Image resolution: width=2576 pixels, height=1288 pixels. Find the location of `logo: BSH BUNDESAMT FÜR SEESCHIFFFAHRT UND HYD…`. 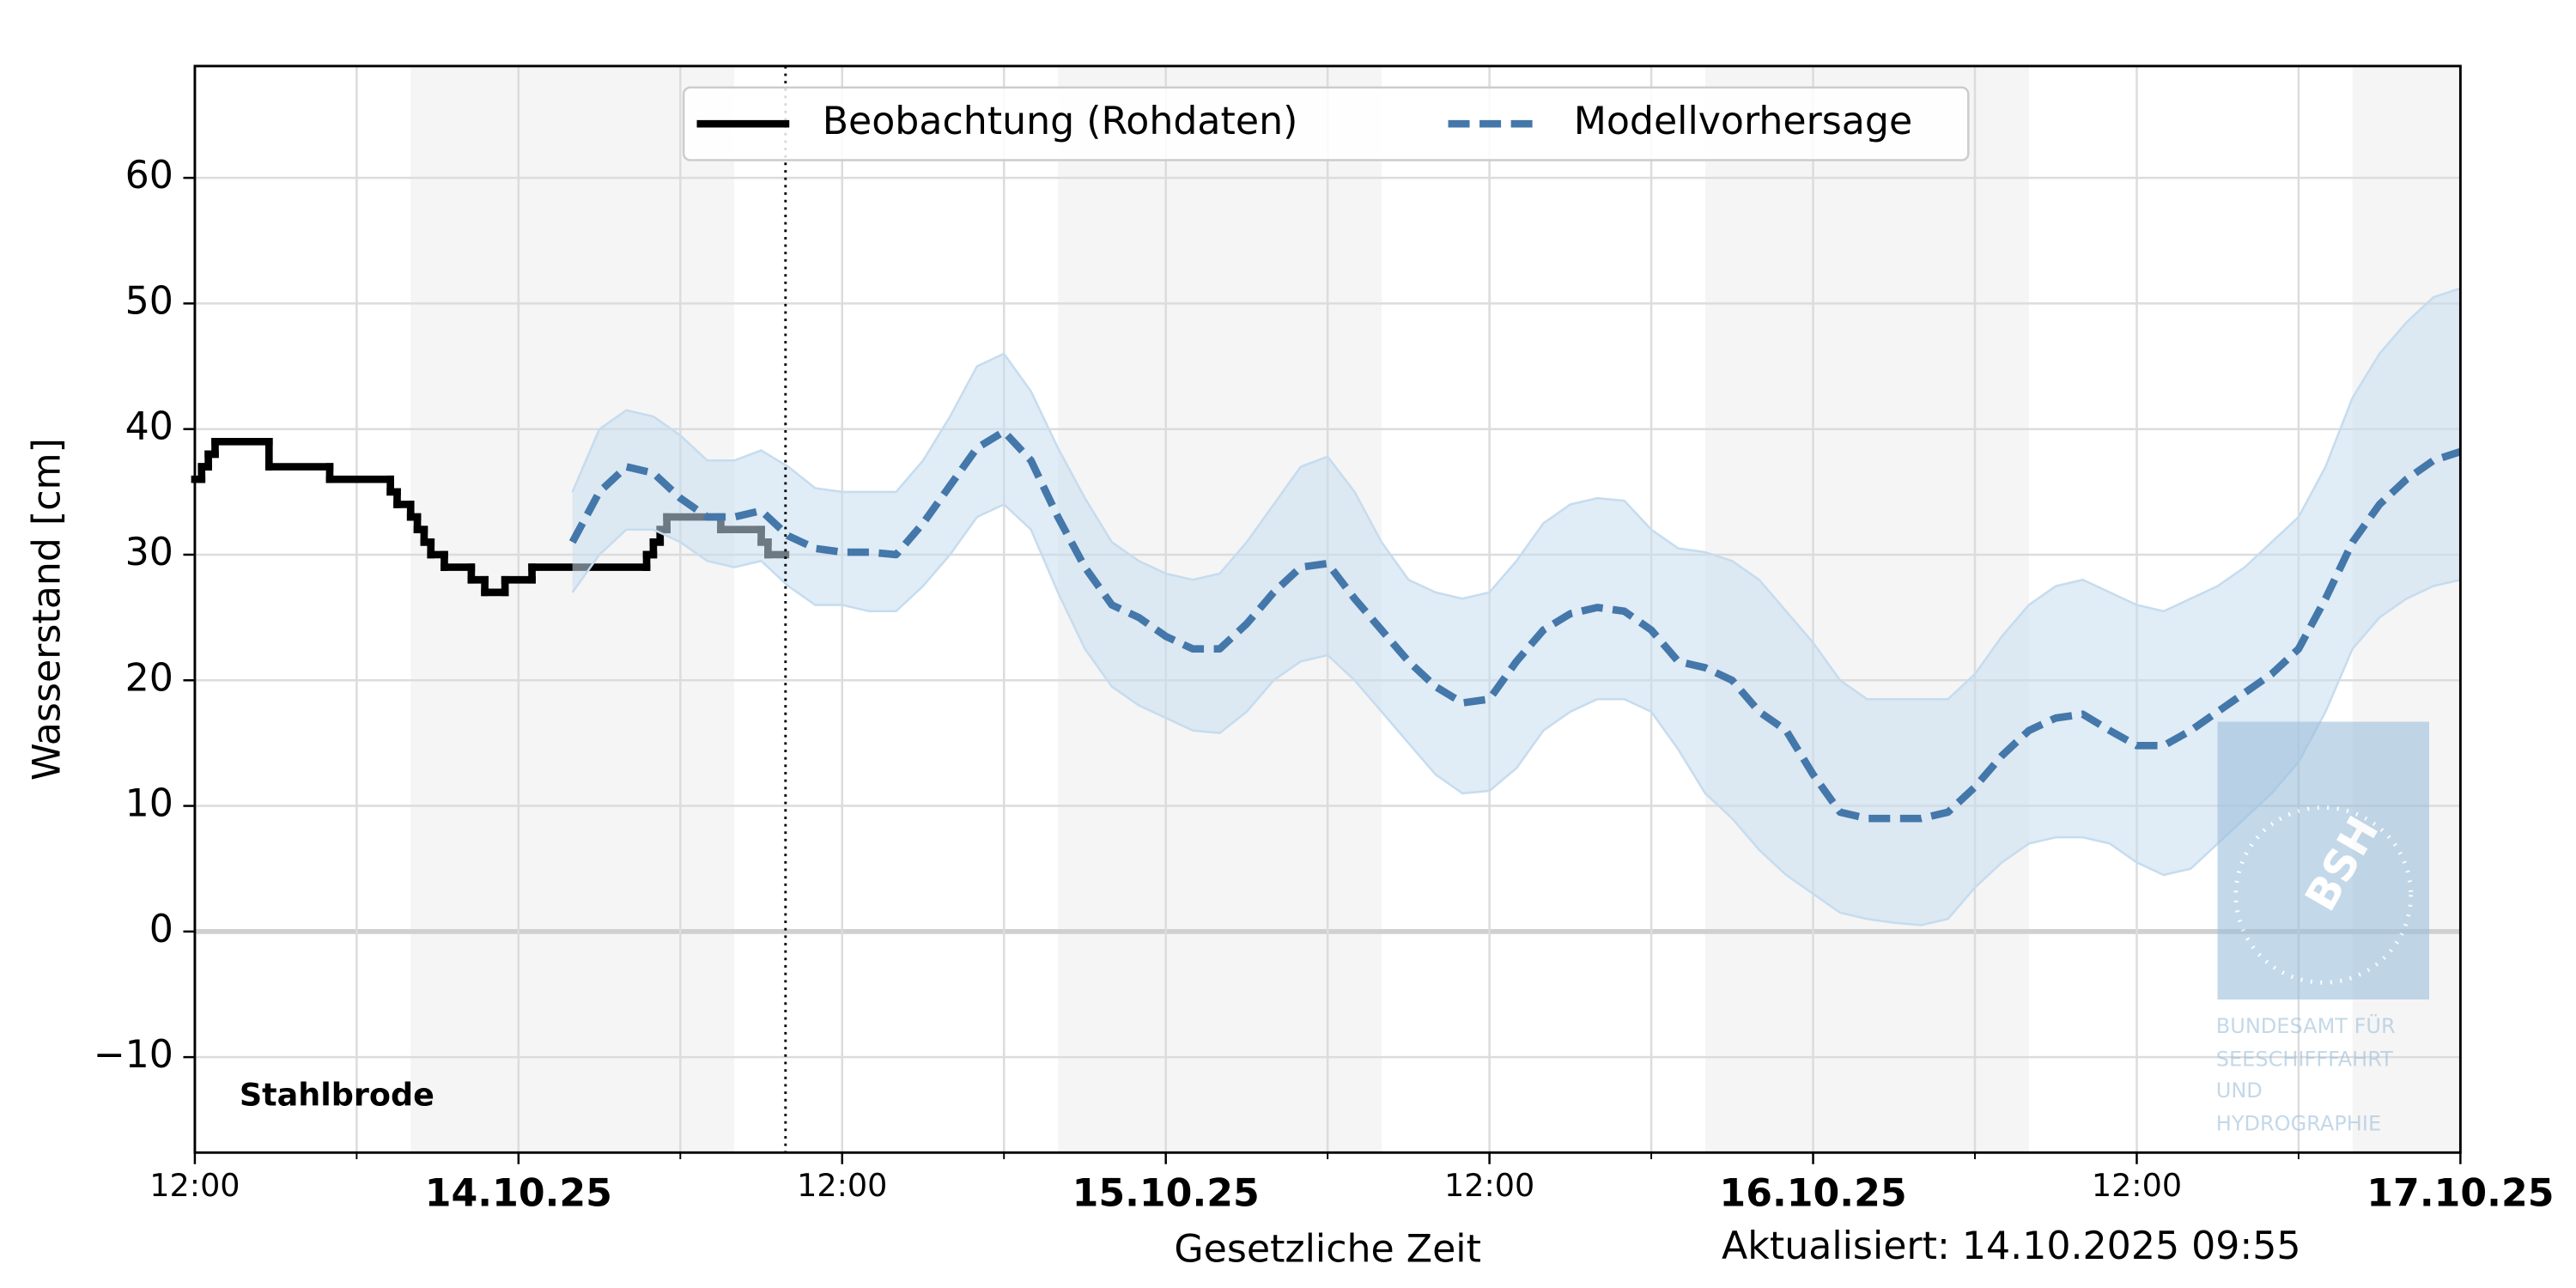

logo: BSH BUNDESAMT FÜR SEESCHIFFFAHRT UND HYD… is located at coordinates (2323, 929).